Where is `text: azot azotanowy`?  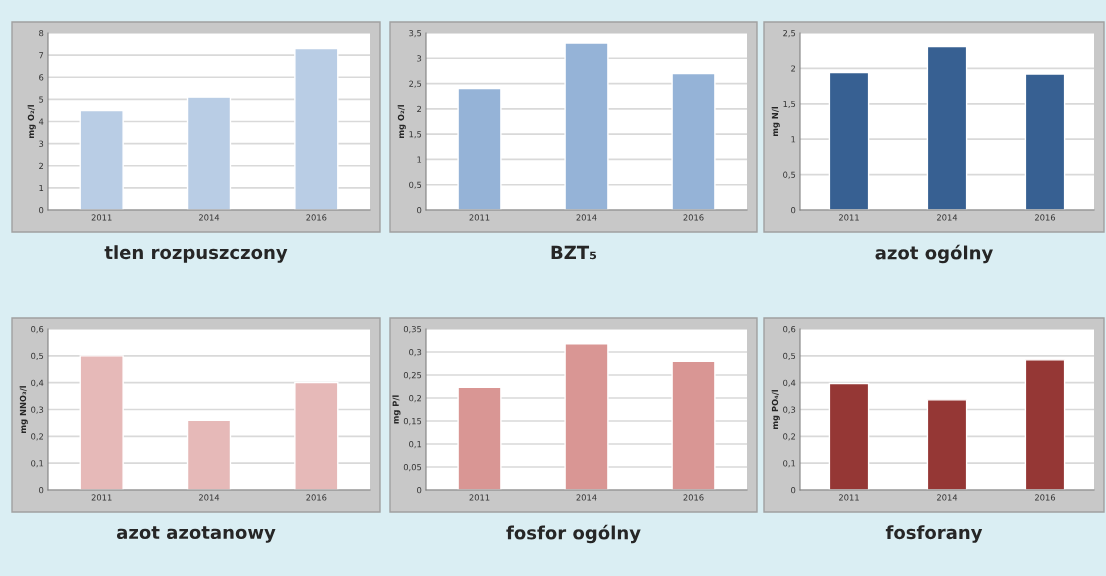 text: azot azotanowy is located at coordinates (196, 534).